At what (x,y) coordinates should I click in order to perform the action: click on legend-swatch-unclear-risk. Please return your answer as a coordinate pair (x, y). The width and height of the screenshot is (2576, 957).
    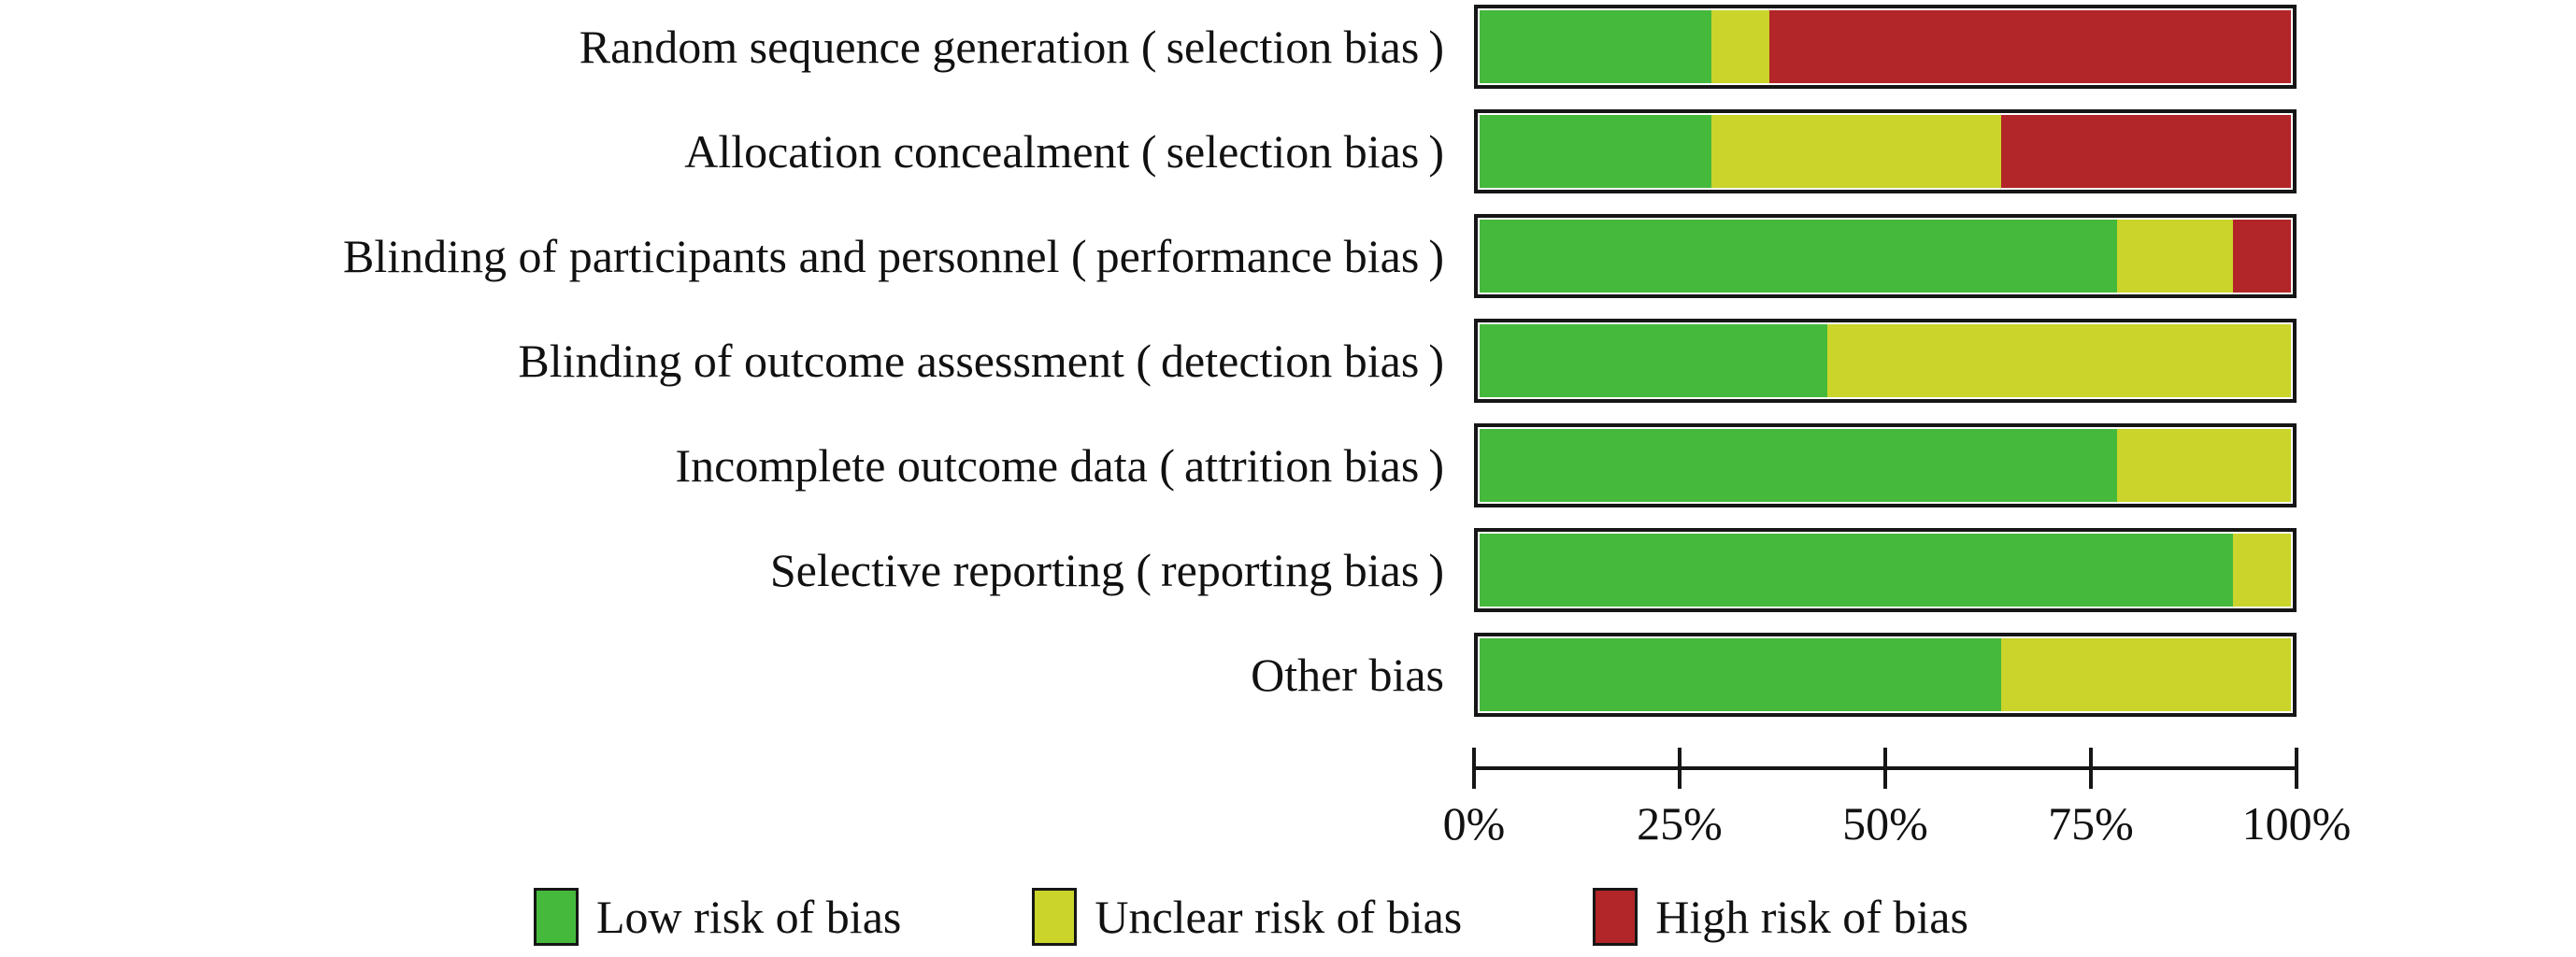
    Looking at the image, I should click on (1055, 917).